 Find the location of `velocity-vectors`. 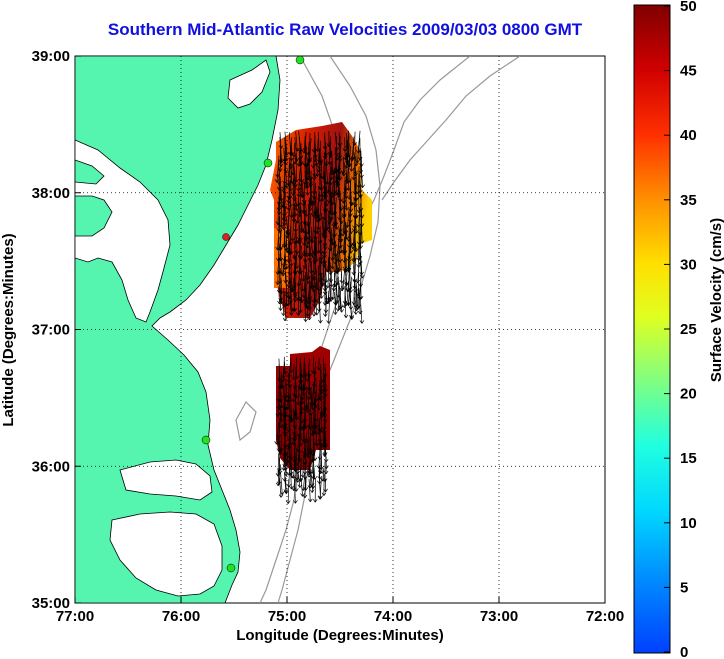

velocity-vectors is located at coordinates (319, 317).